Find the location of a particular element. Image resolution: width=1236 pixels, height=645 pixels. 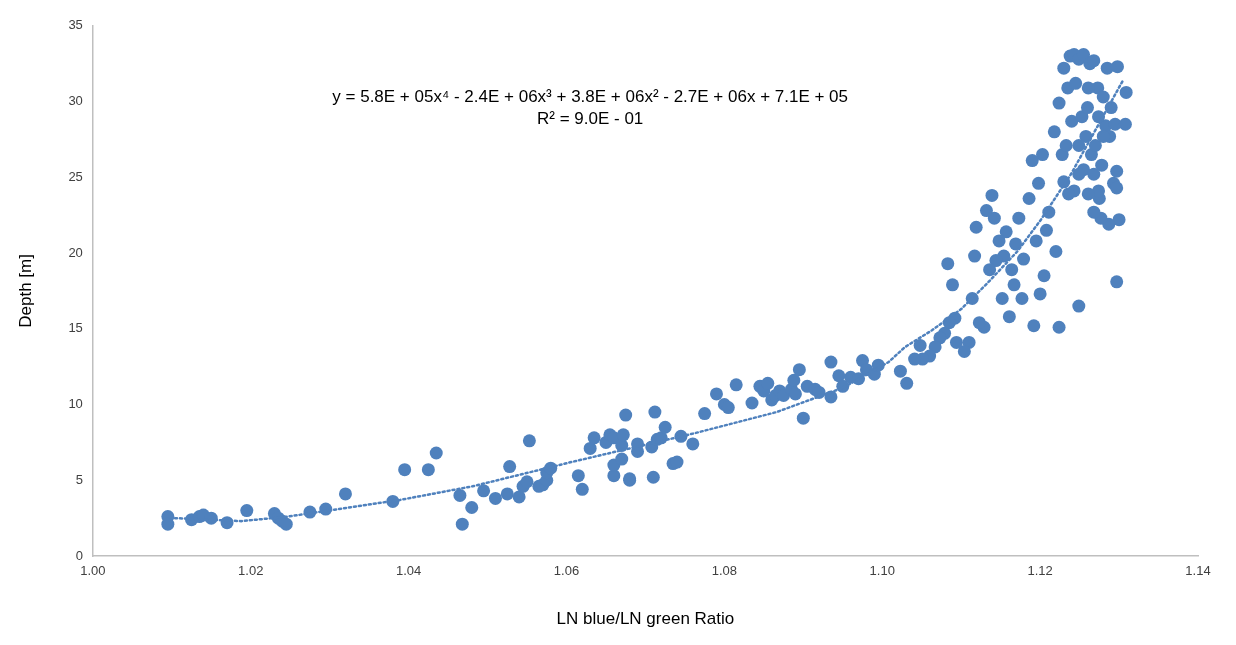

x-tick-label: 1.06 is located at coordinates (566, 571).